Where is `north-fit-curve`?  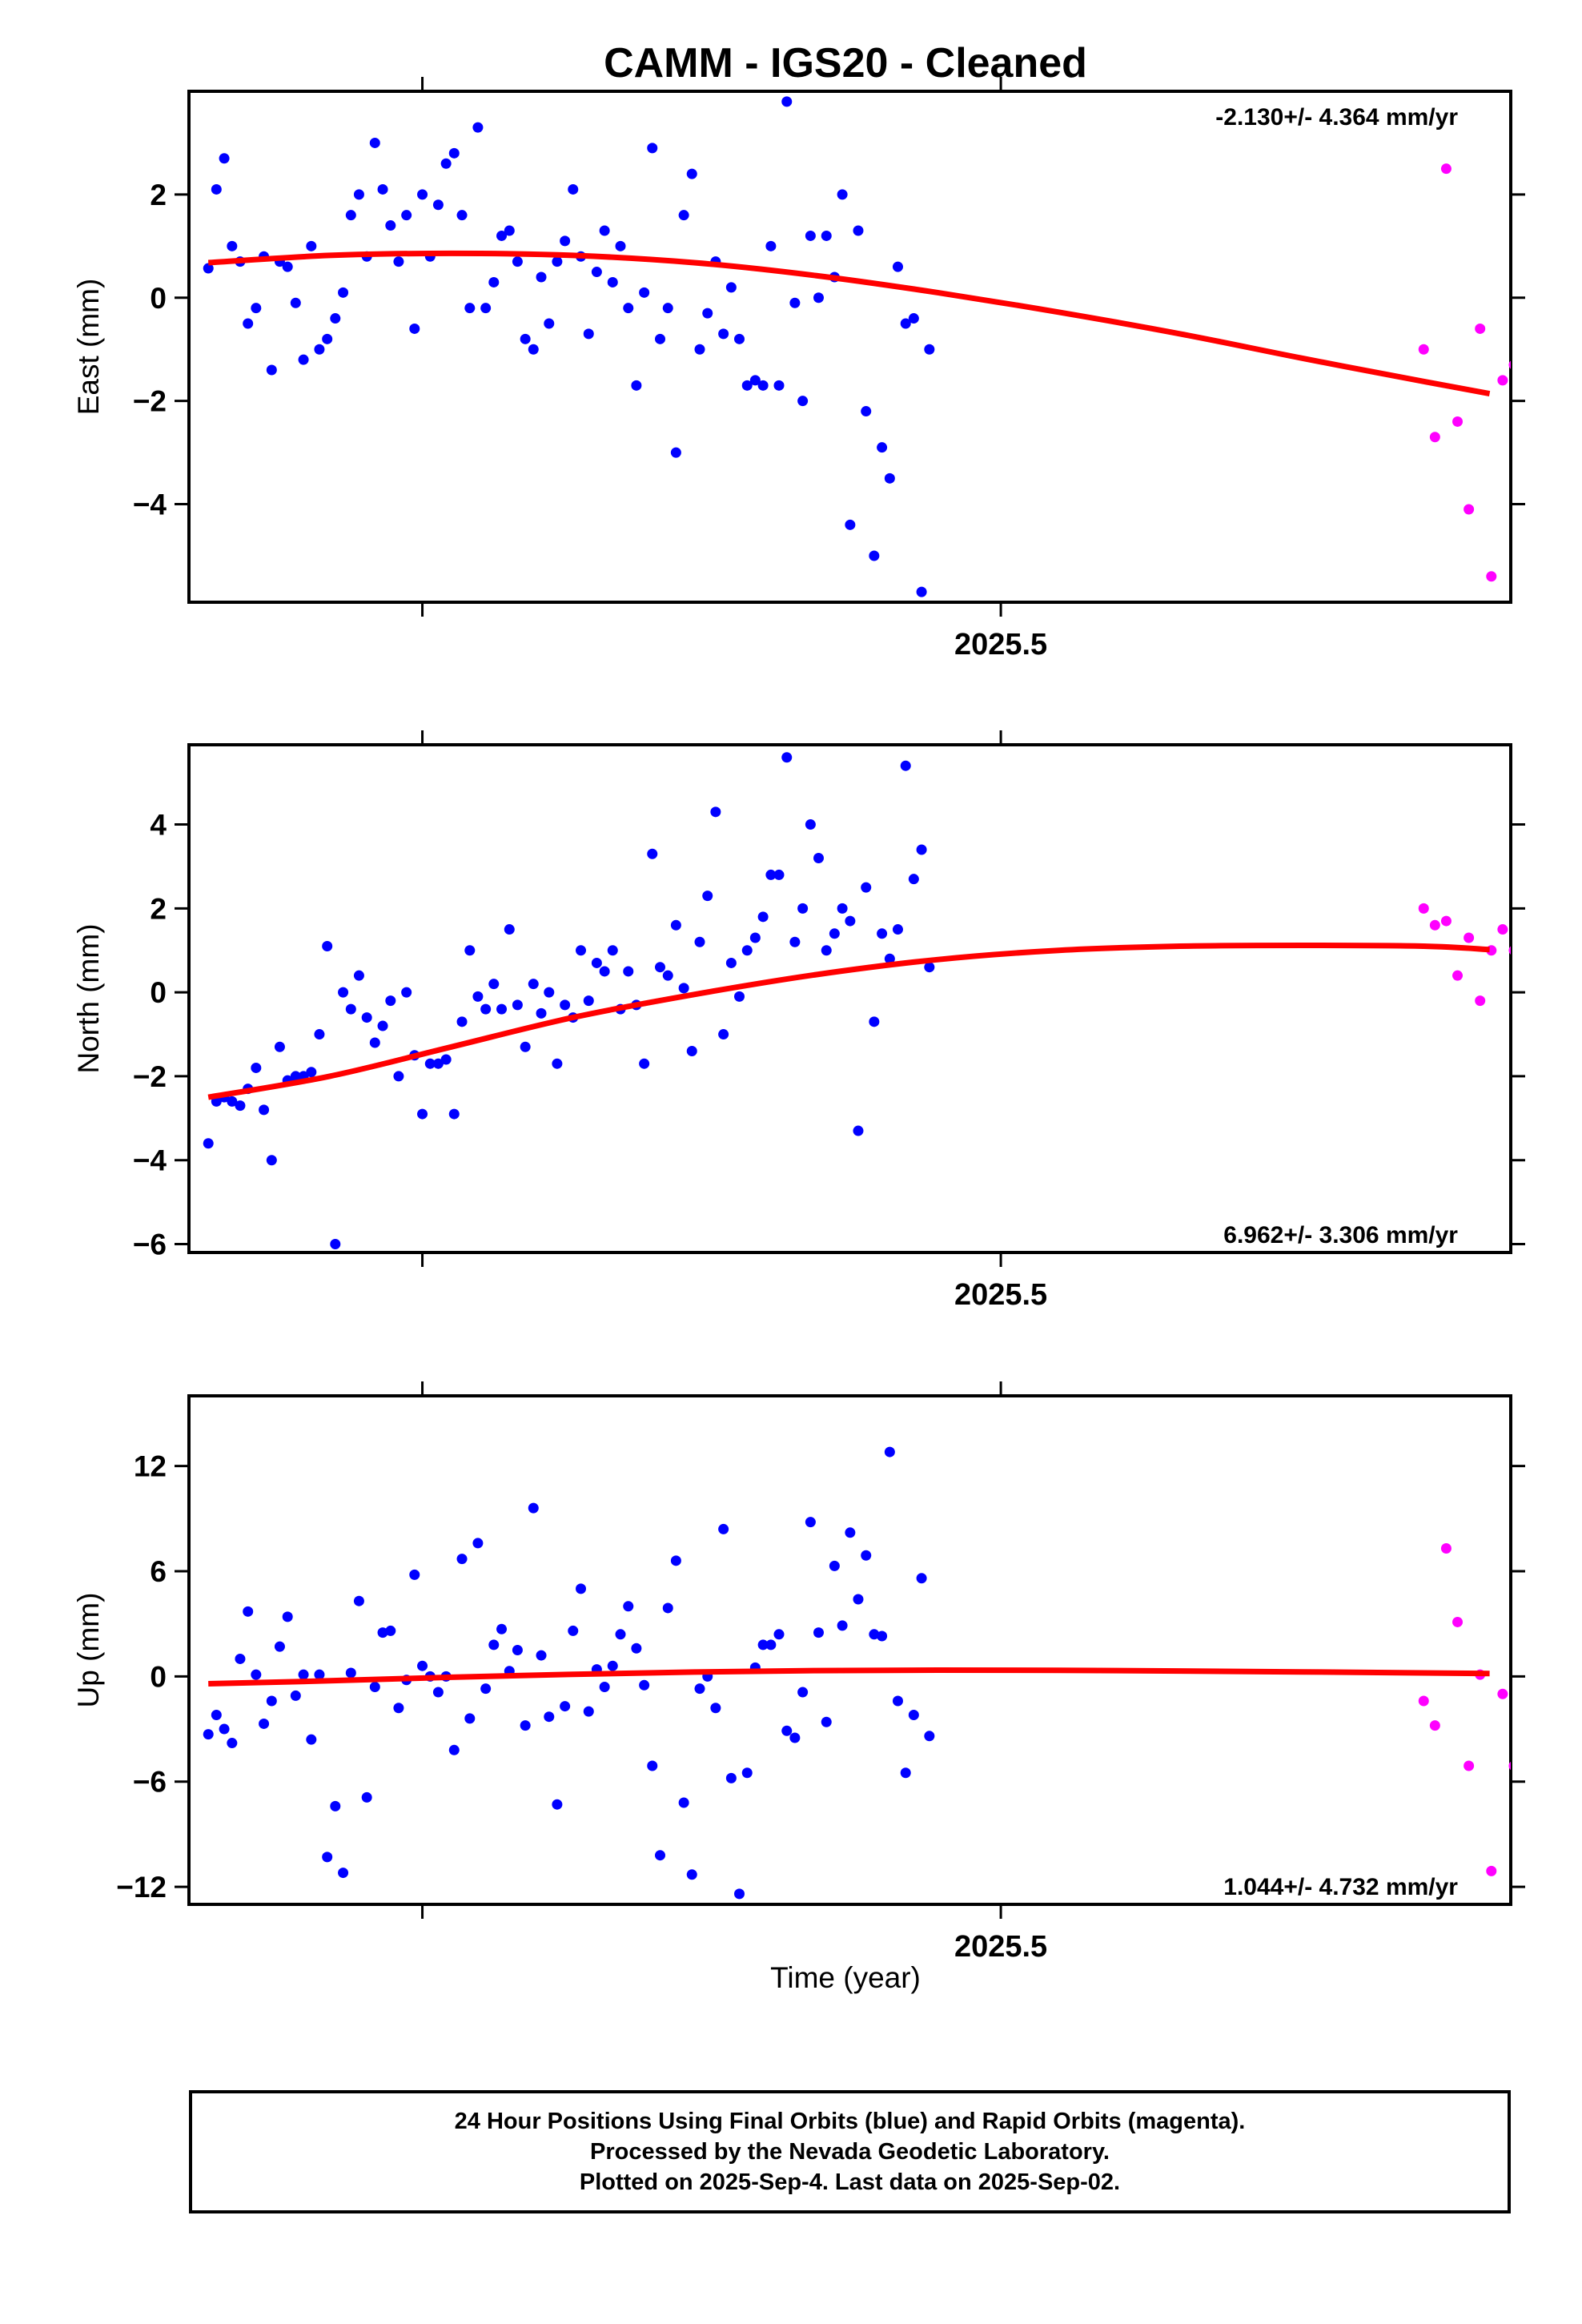
north-fit-curve is located at coordinates (848, 1021).